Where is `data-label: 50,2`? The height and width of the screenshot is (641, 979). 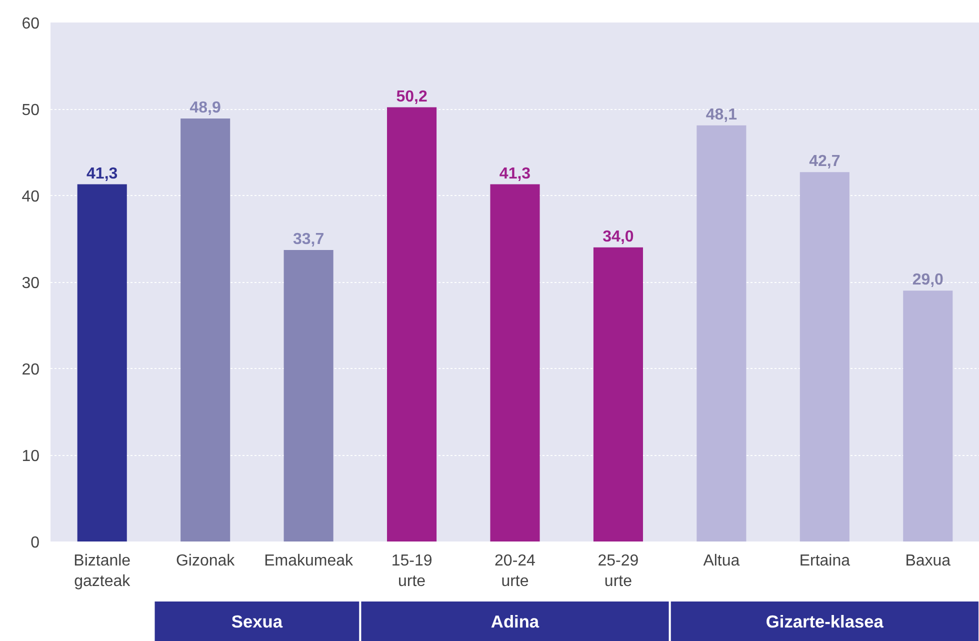 data-label: 50,2 is located at coordinates (412, 97).